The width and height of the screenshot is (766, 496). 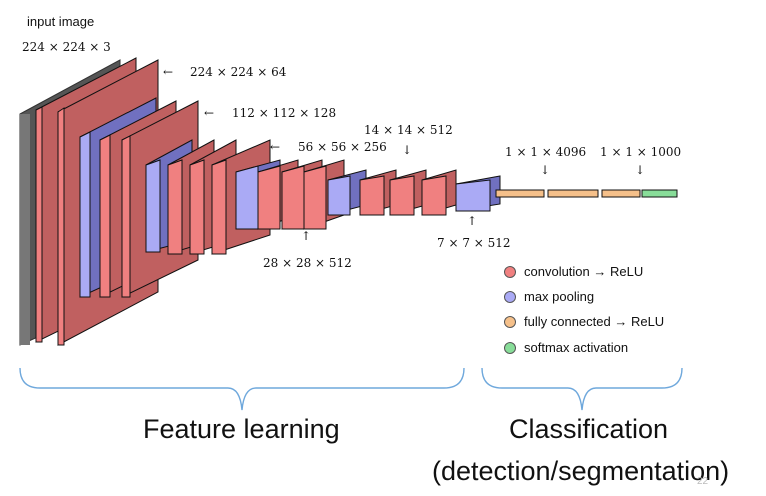 What do you see at coordinates (584, 271) in the screenshot?
I see `legend-label-convolution: convolution → ReLU` at bounding box center [584, 271].